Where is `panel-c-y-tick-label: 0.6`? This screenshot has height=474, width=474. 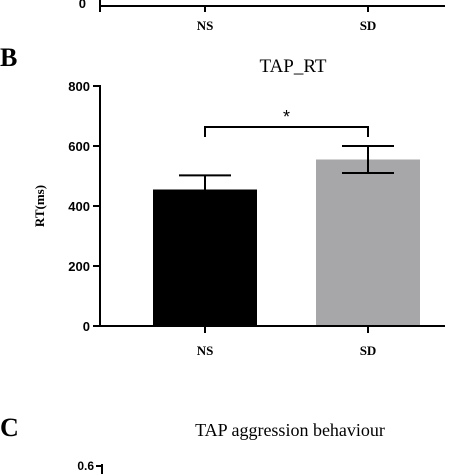
panel-c-y-tick-label: 0.6 is located at coordinates (85, 466).